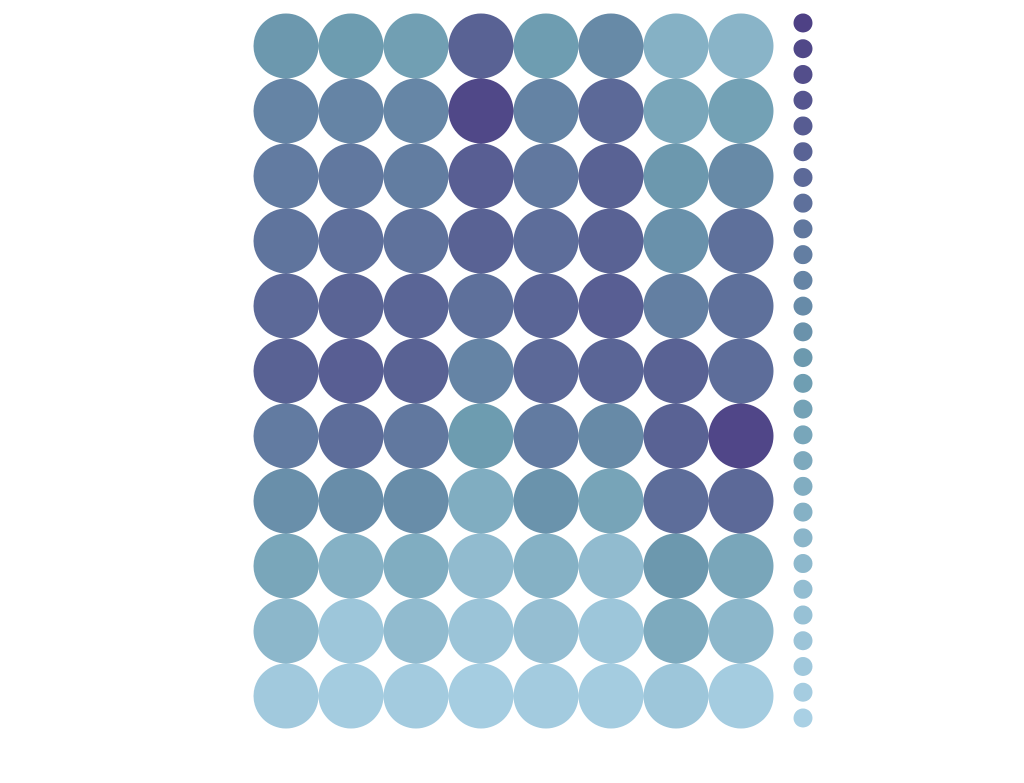 This screenshot has height=783, width=1024. I want to click on heatmap-cell-r1-c2, so click(416, 111).